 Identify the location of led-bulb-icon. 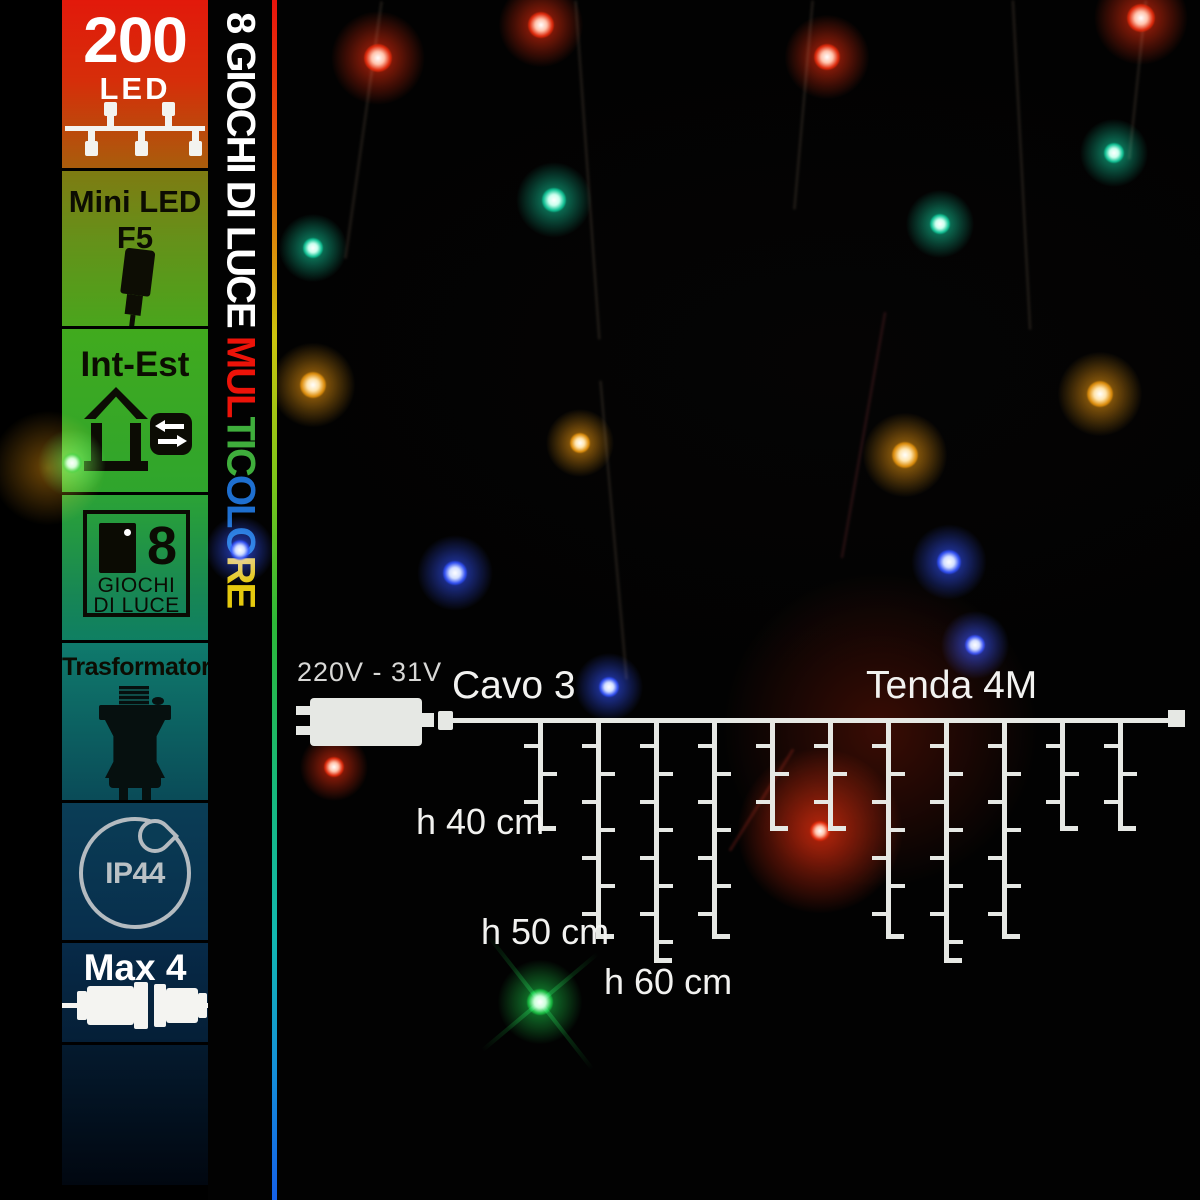
(135, 286).